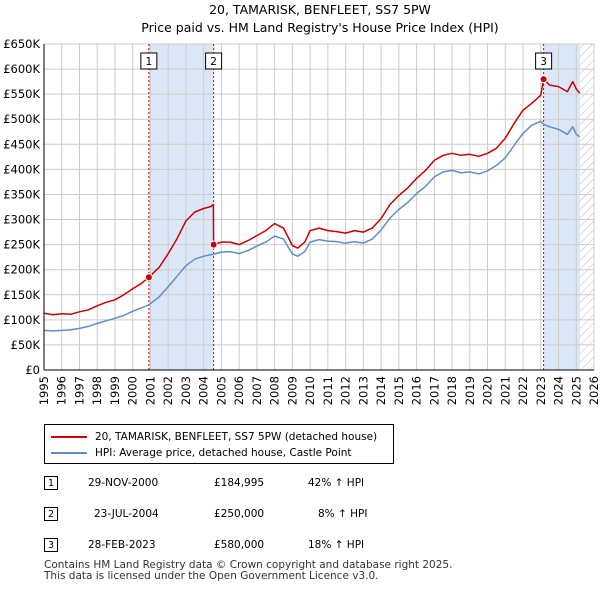 This screenshot has height=590, width=600. Describe the element at coordinates (21, 270) in the screenshot. I see `y-tick-label: £200K` at that location.